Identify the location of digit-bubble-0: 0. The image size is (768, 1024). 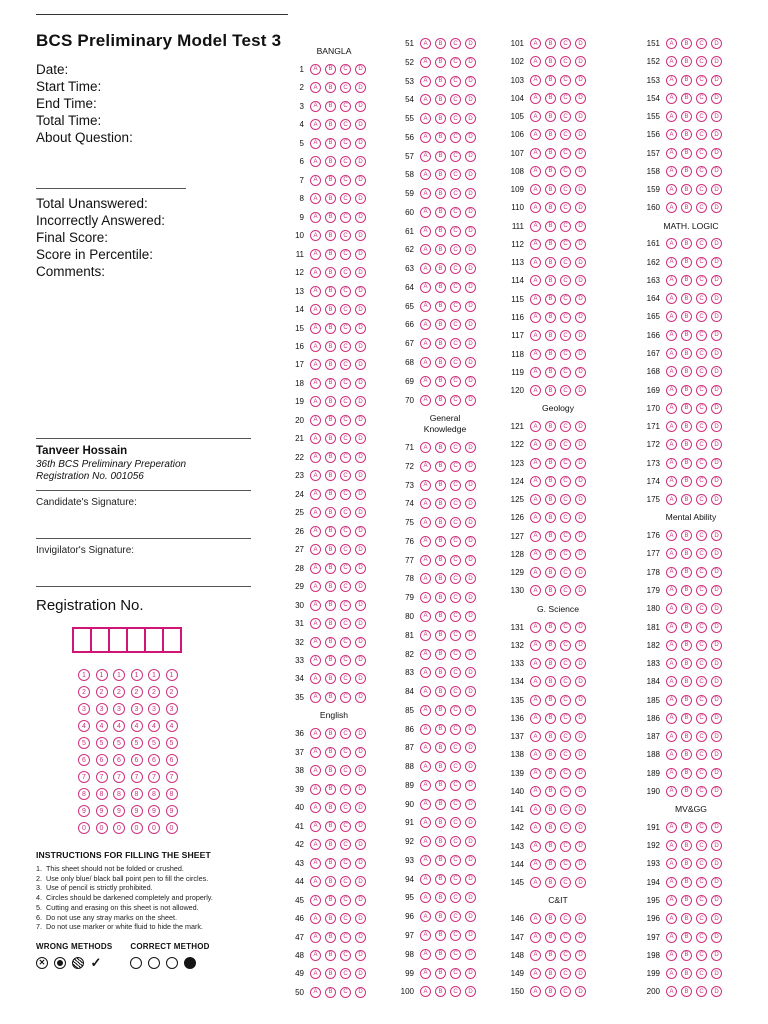
(171, 828).